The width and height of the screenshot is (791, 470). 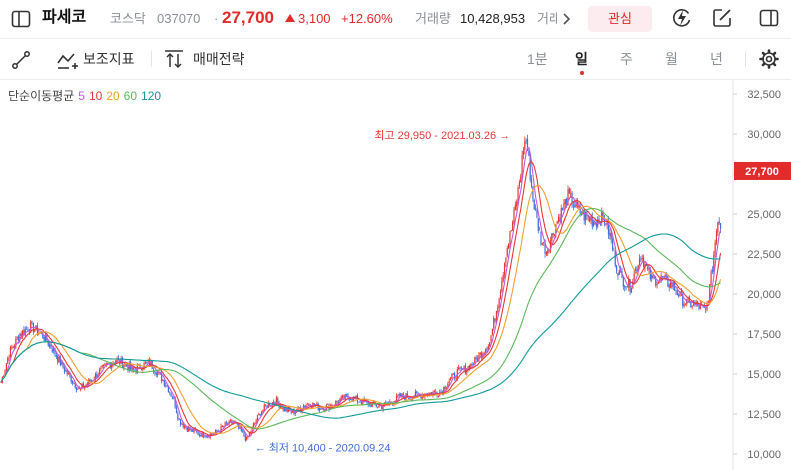 What do you see at coordinates (567, 19) in the screenshot?
I see `chevron-right-icon` at bounding box center [567, 19].